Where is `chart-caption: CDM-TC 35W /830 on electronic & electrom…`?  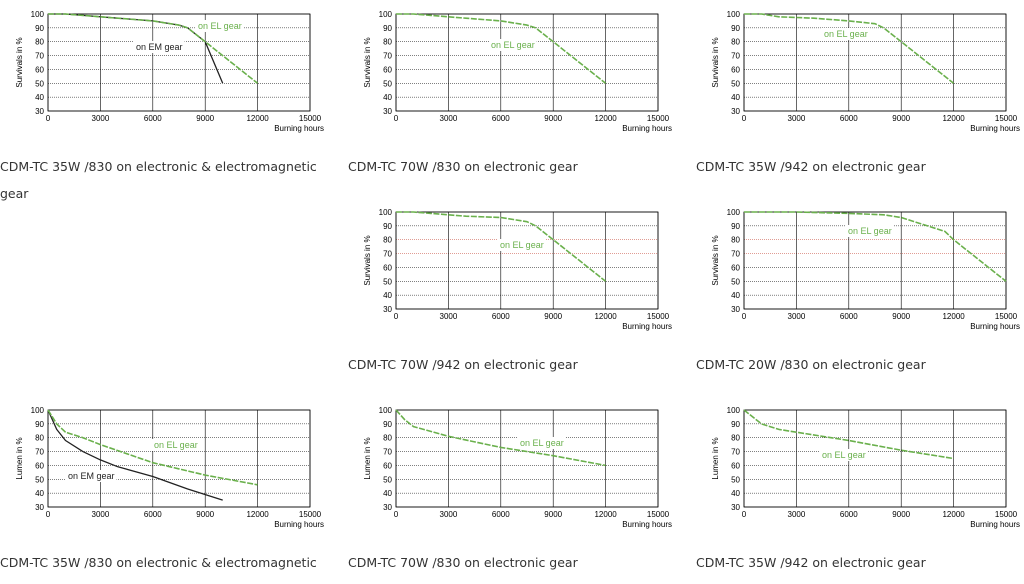
chart-caption: CDM-TC 35W /830 on electronic & electrom… is located at coordinates (158, 562).